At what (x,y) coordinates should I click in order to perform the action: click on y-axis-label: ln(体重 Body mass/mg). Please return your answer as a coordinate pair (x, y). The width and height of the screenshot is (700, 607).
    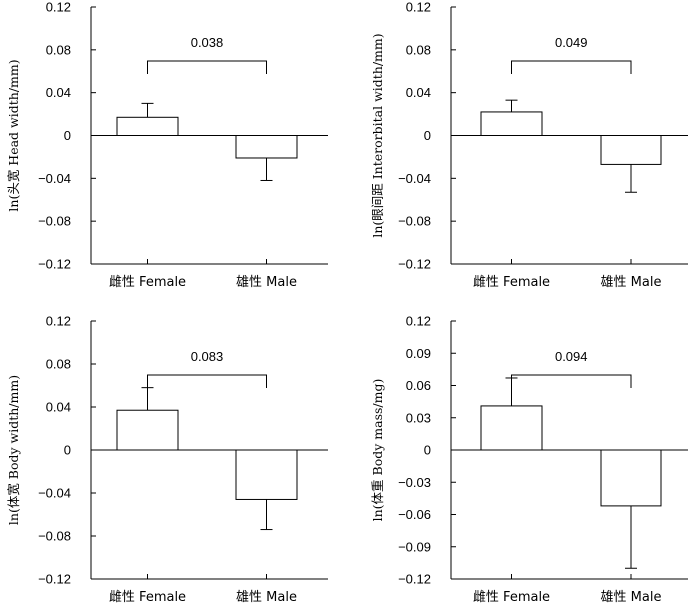
    Looking at the image, I should click on (377, 450).